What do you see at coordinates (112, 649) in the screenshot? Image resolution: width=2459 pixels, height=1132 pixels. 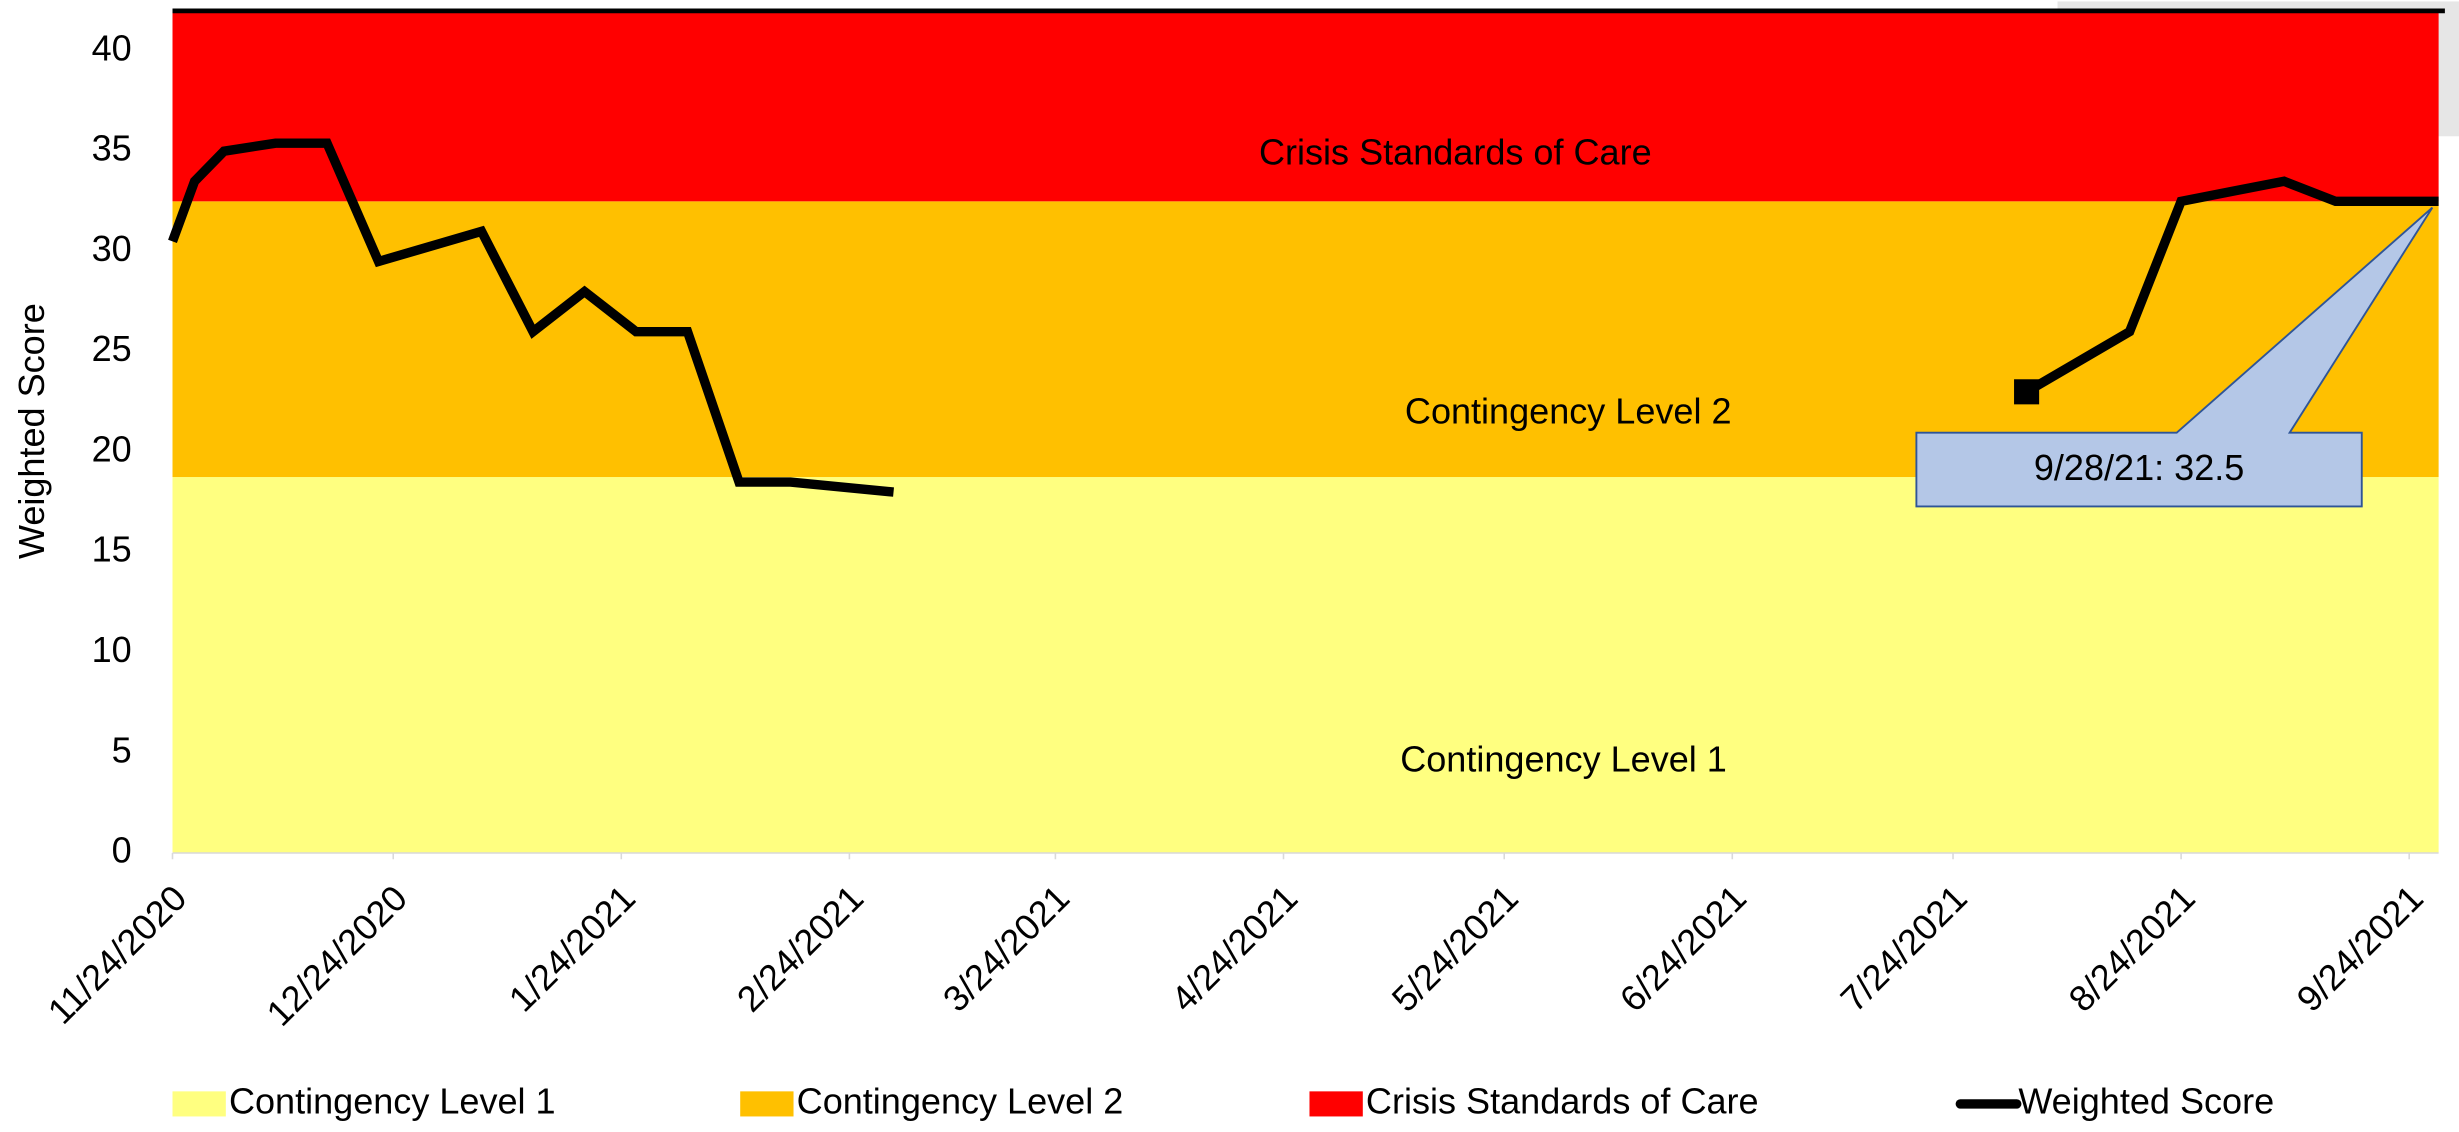 I see `y-tick-label: 10` at bounding box center [112, 649].